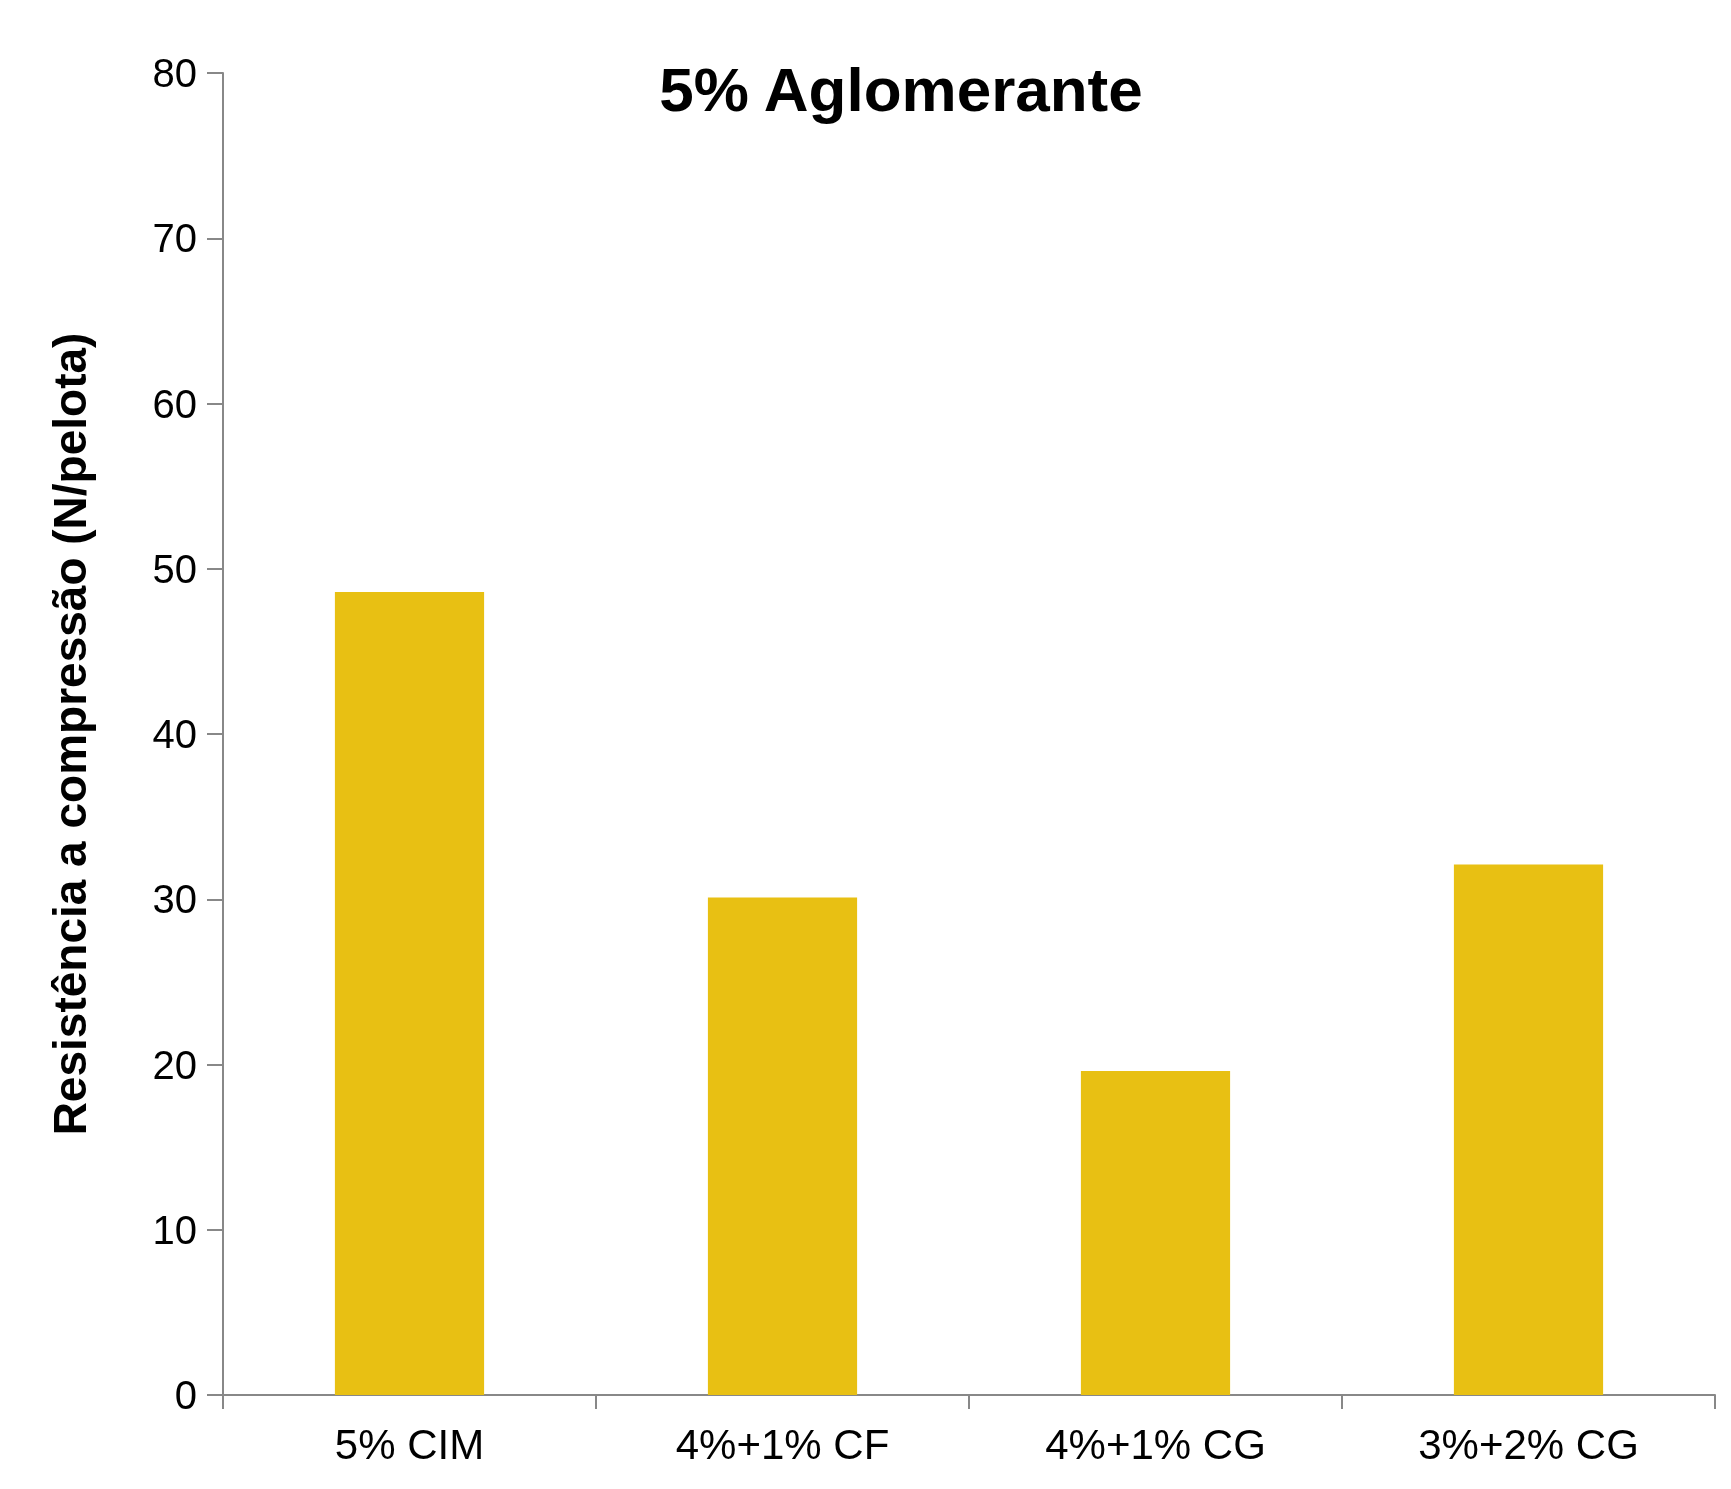 The height and width of the screenshot is (1489, 1731). Describe the element at coordinates (174, 238) in the screenshot. I see `y-tick-label: 70` at that location.